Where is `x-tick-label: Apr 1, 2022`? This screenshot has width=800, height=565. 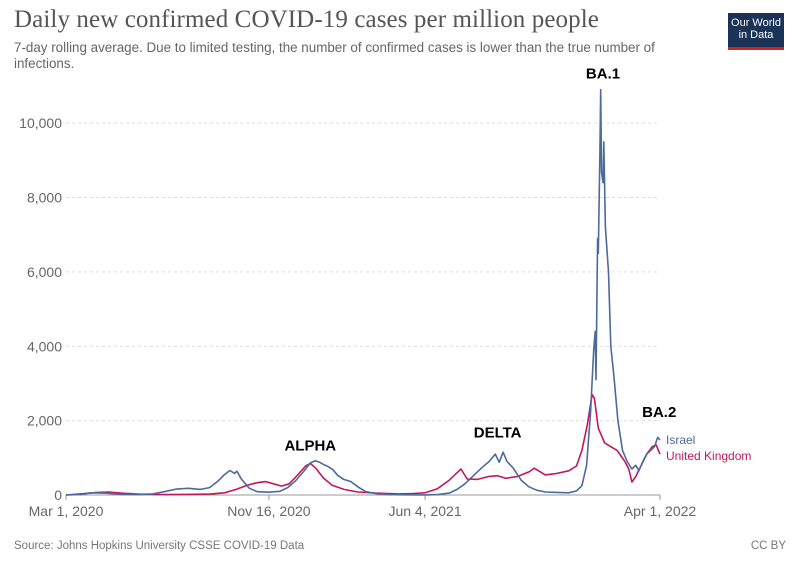
x-tick-label: Apr 1, 2022 is located at coordinates (660, 511).